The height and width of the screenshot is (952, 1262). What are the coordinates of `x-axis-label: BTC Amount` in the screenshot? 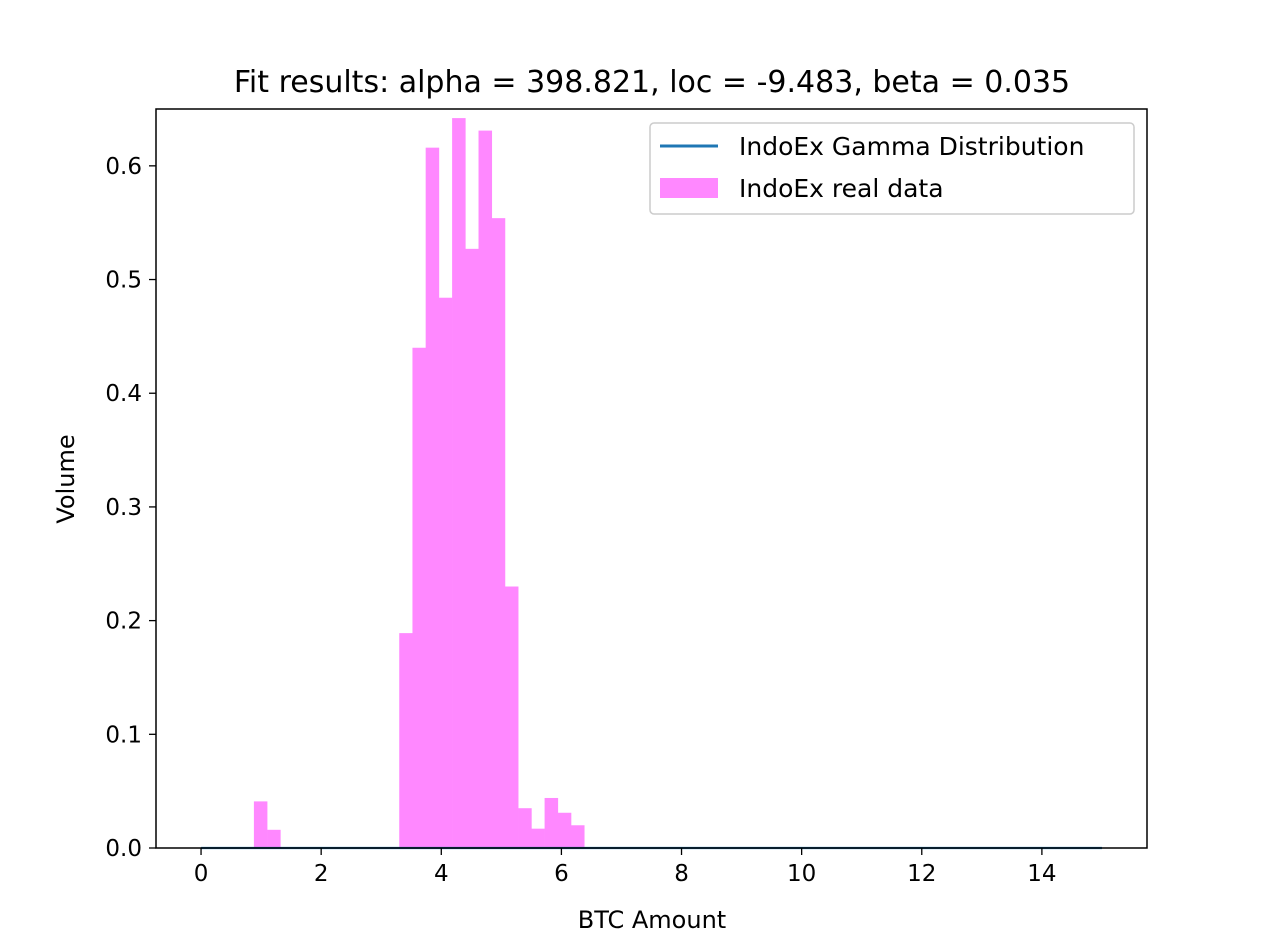 It's located at (652, 920).